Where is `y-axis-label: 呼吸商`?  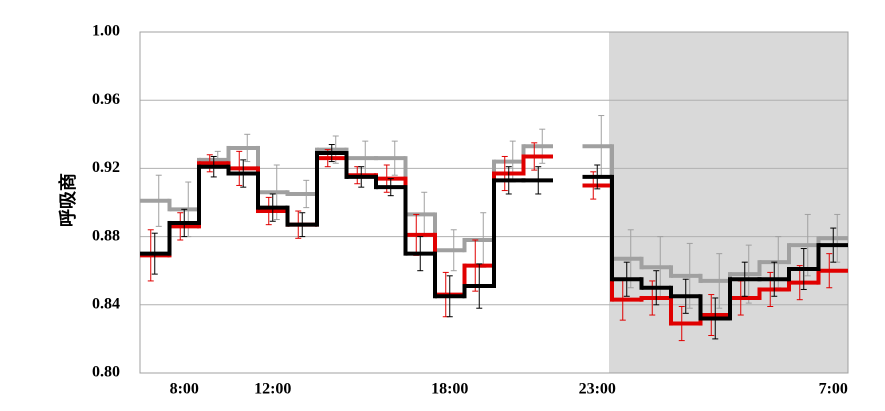 y-axis-label: 呼吸商 is located at coordinates (67, 200).